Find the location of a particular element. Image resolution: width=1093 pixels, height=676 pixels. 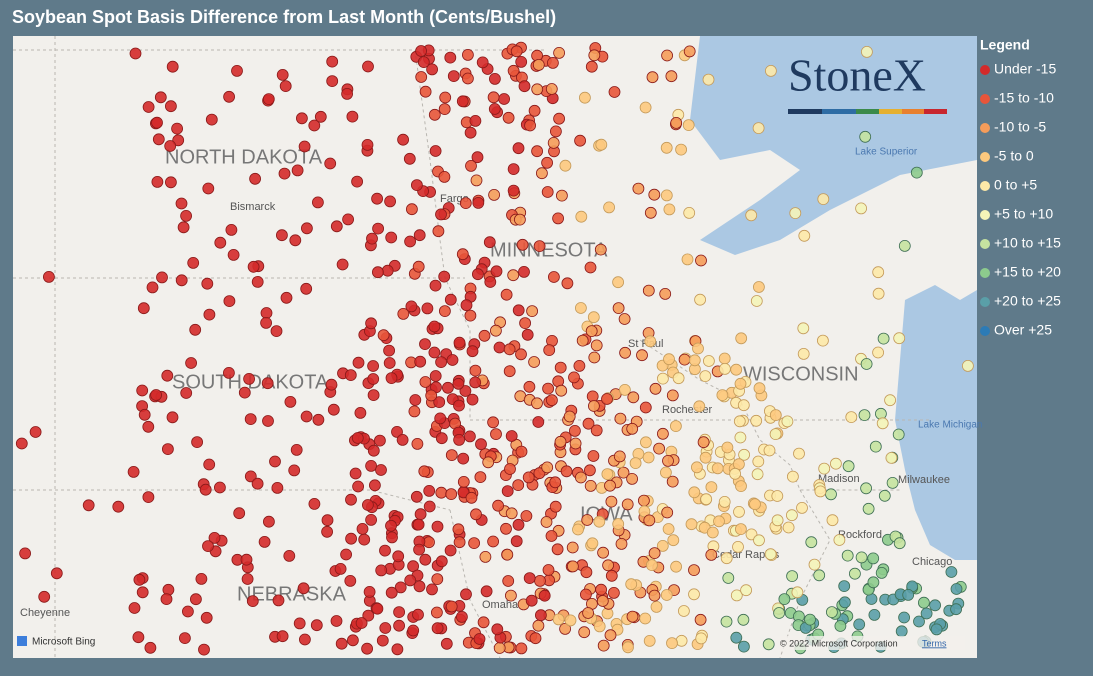

city-label: Rockford is located at coordinates (860, 535).